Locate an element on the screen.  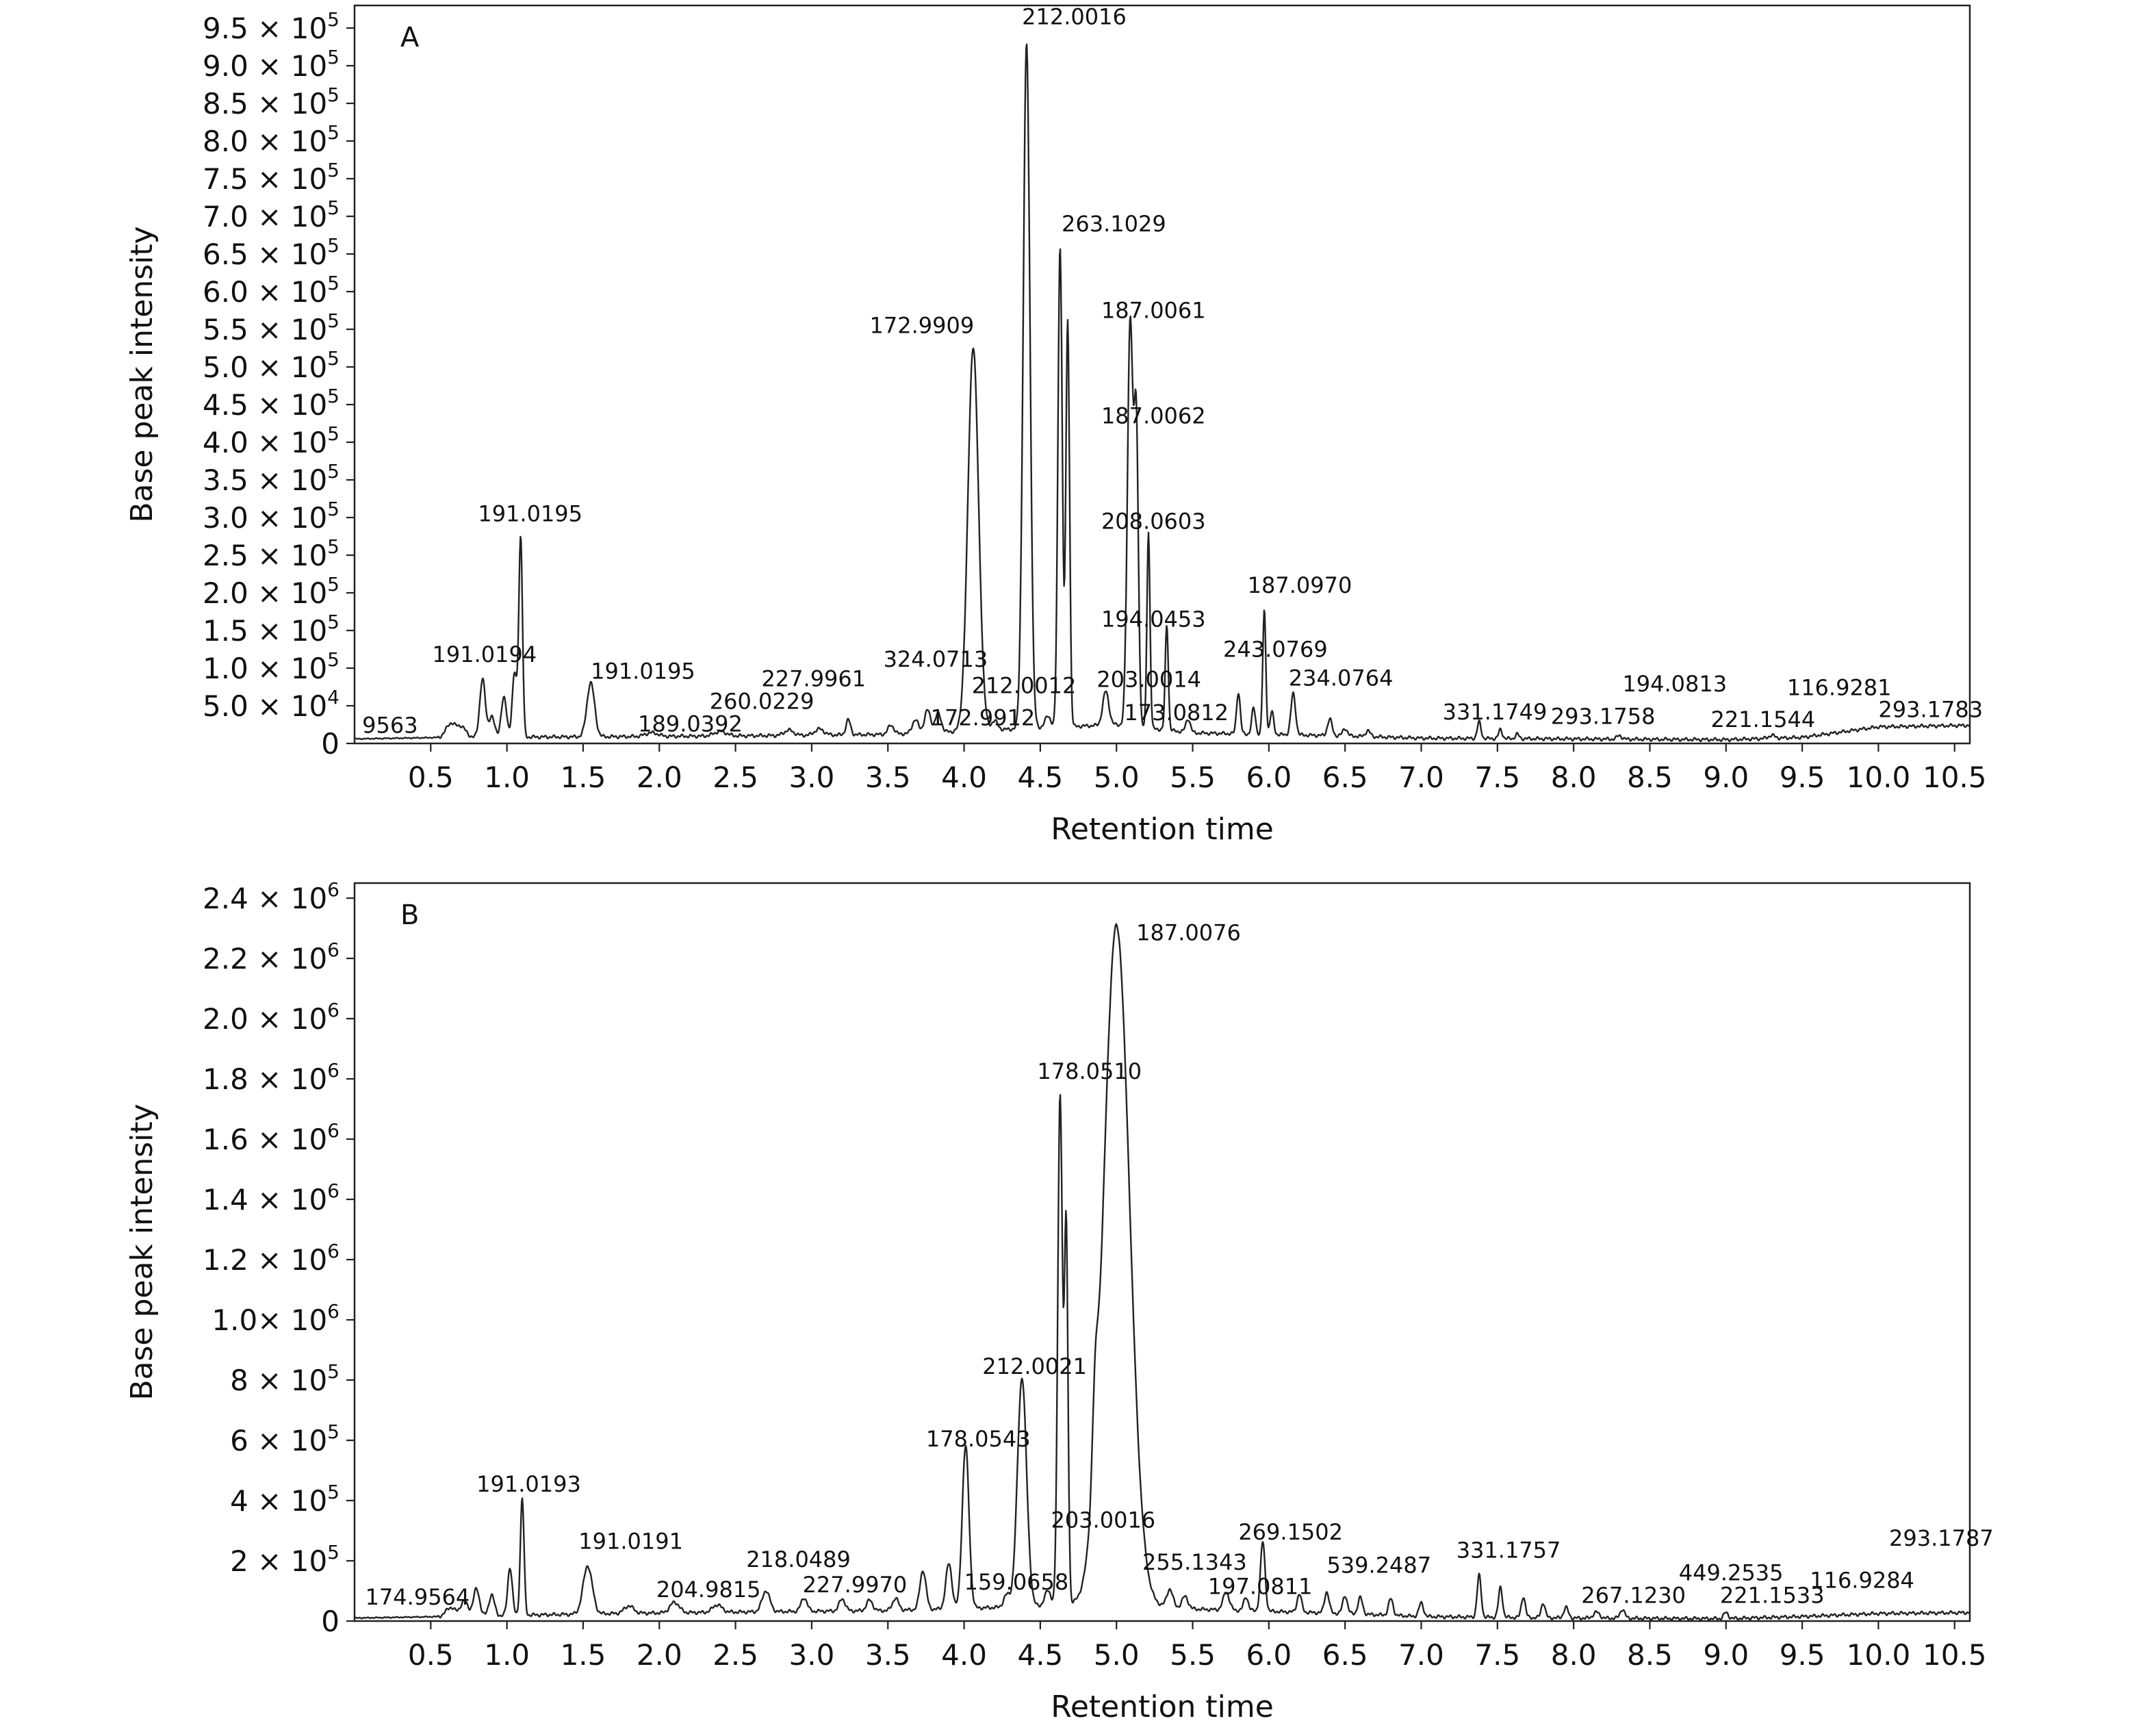
panel-b-y-tick-label: 0 is located at coordinates (330, 1621).